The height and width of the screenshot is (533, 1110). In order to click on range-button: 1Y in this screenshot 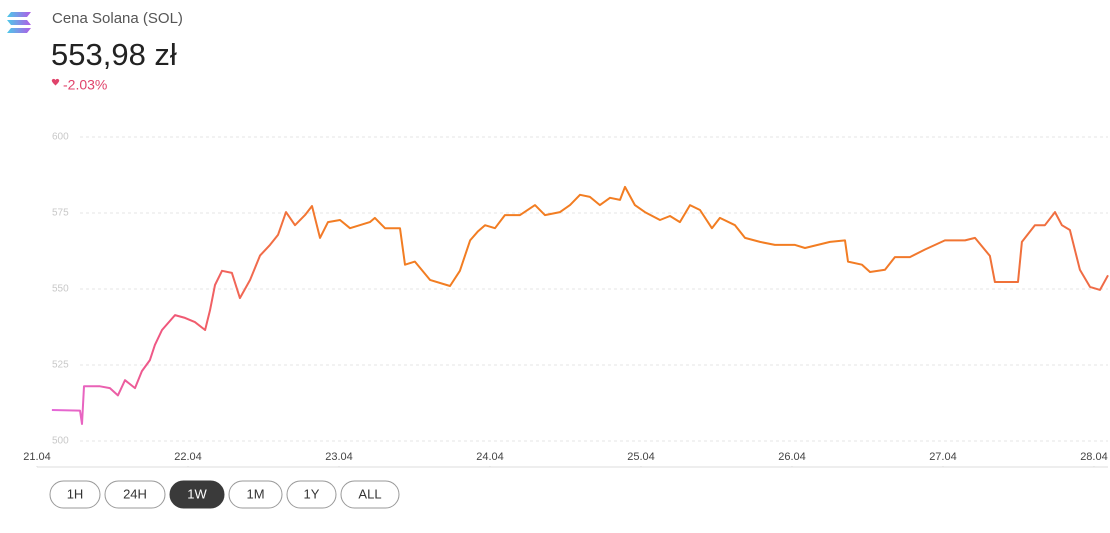, I will do `click(311, 494)`.